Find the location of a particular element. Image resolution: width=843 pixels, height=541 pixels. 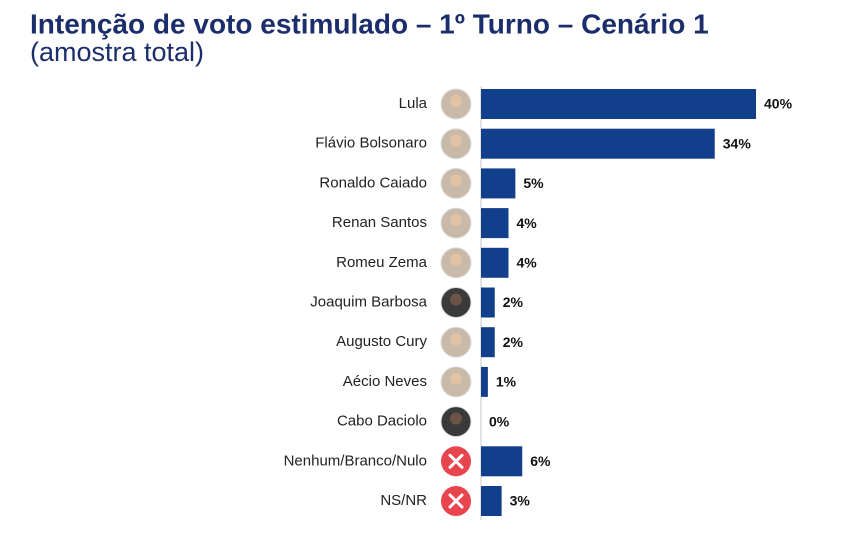

value-label: 6% is located at coordinates (540, 461).